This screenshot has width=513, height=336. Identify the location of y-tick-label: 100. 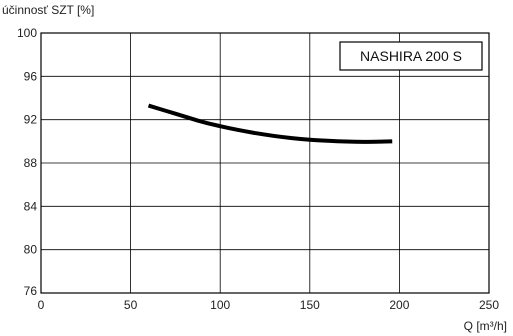
(27, 33).